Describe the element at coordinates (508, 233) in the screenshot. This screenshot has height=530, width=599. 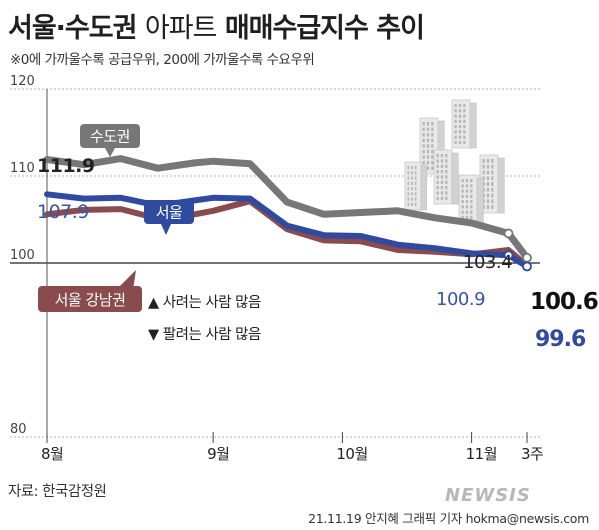
I see `point-capital-mid` at that location.